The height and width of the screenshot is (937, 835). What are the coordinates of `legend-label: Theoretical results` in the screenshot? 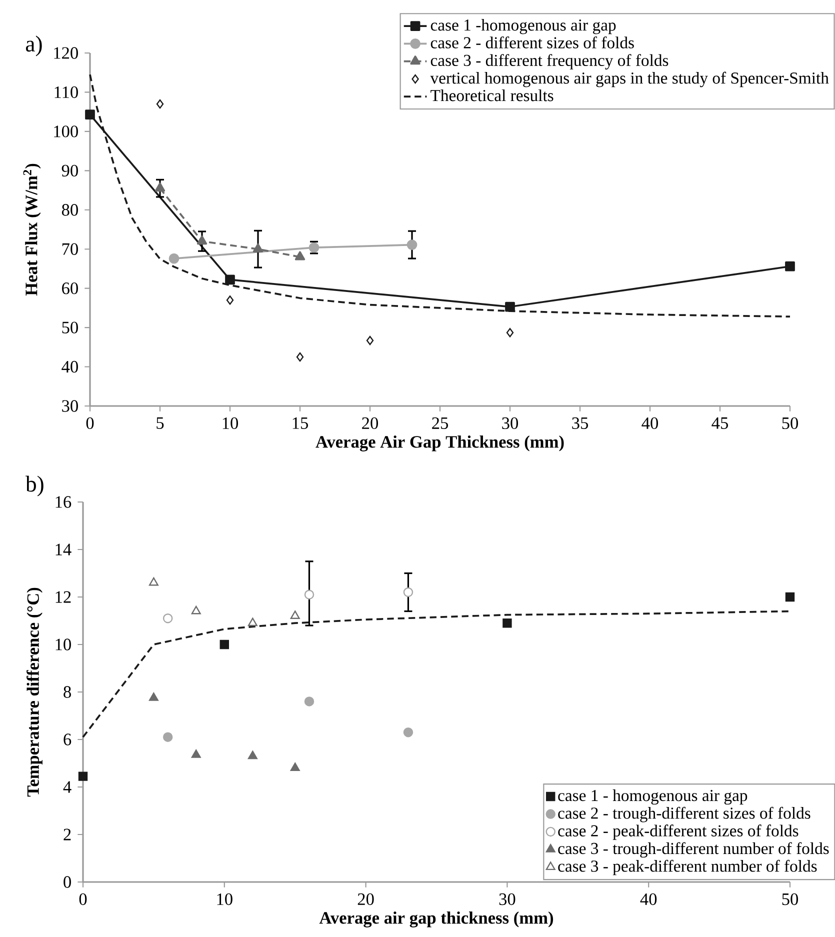 It's located at (492, 95).